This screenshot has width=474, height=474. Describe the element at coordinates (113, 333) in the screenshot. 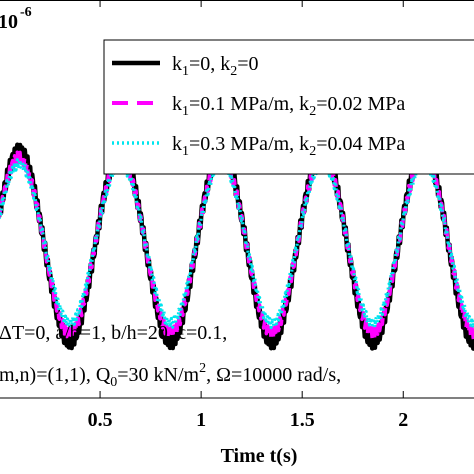

I see `annotation-line-1: ΔT=0, a/b=1, b/h=20, ϵ=0.1,` at that location.